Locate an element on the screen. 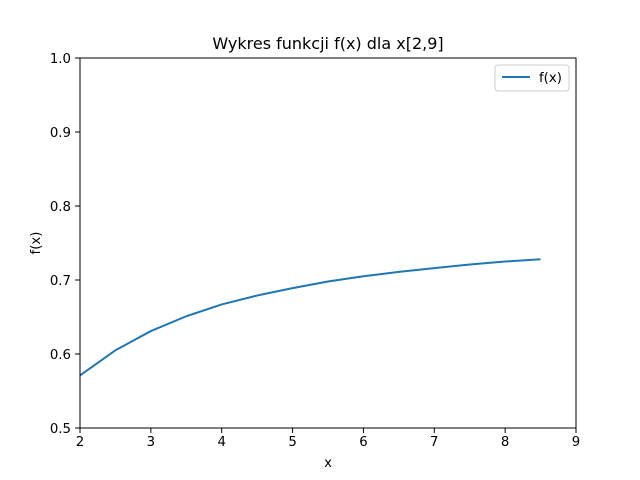 This screenshot has width=640, height=480. x-tick-label: 7 is located at coordinates (434, 442).